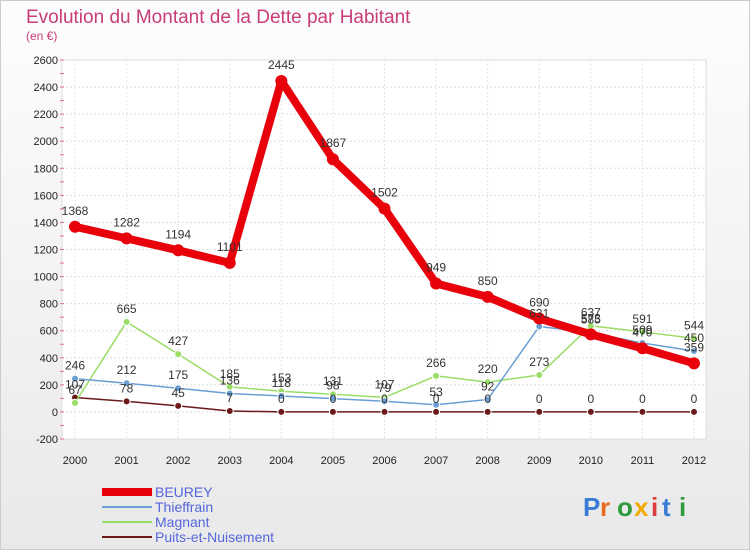 This screenshot has width=750, height=550. I want to click on y-tick-label: 1000, so click(46, 278).